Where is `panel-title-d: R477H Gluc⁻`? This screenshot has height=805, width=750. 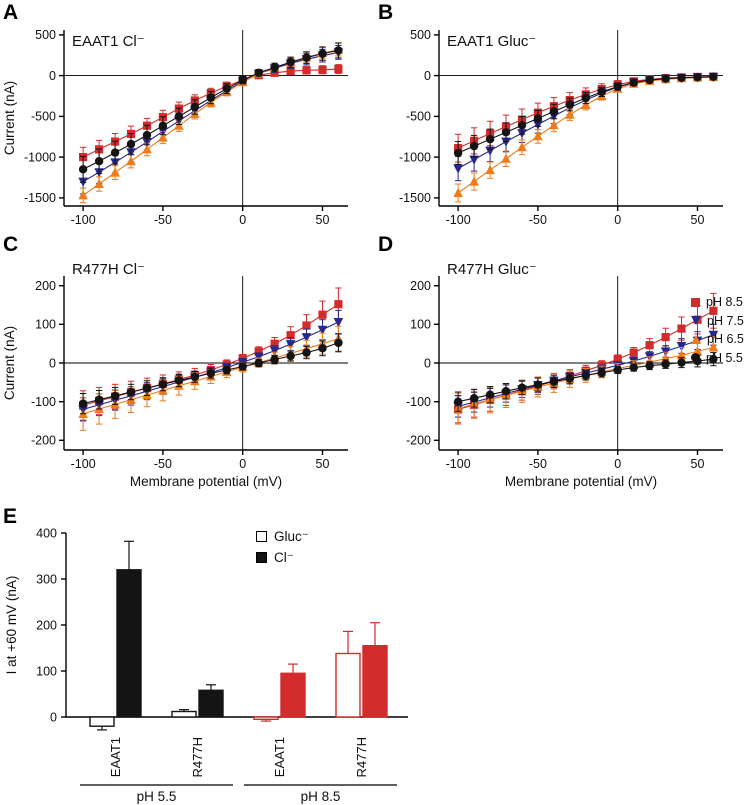 panel-title-d: R477H Gluc⁻ is located at coordinates (492, 269).